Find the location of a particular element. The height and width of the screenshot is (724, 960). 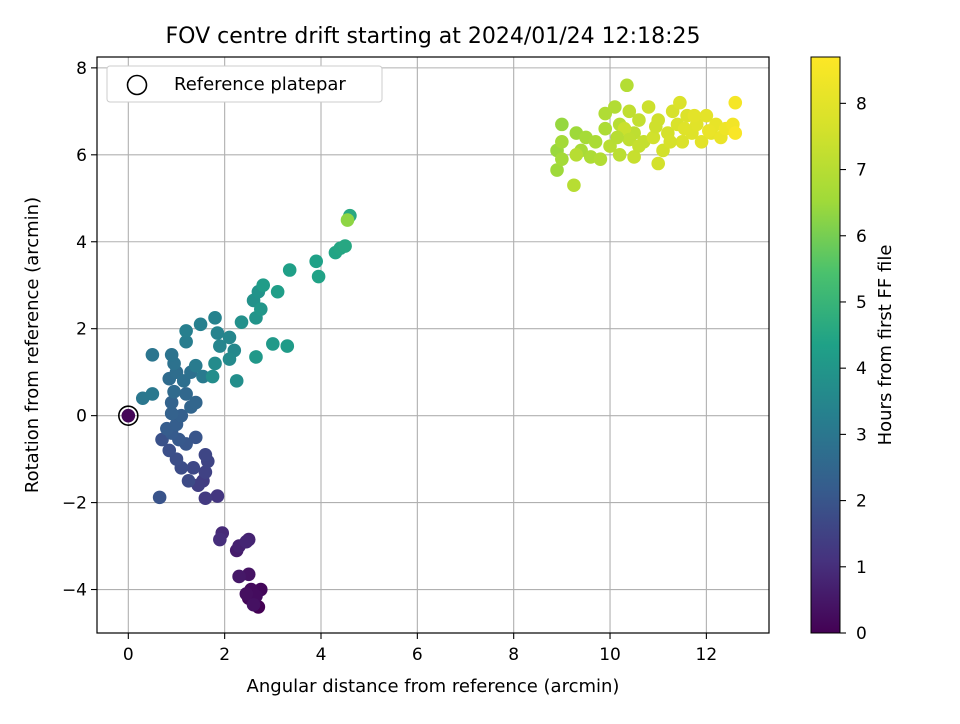

reference-marker is located at coordinates (128, 415).